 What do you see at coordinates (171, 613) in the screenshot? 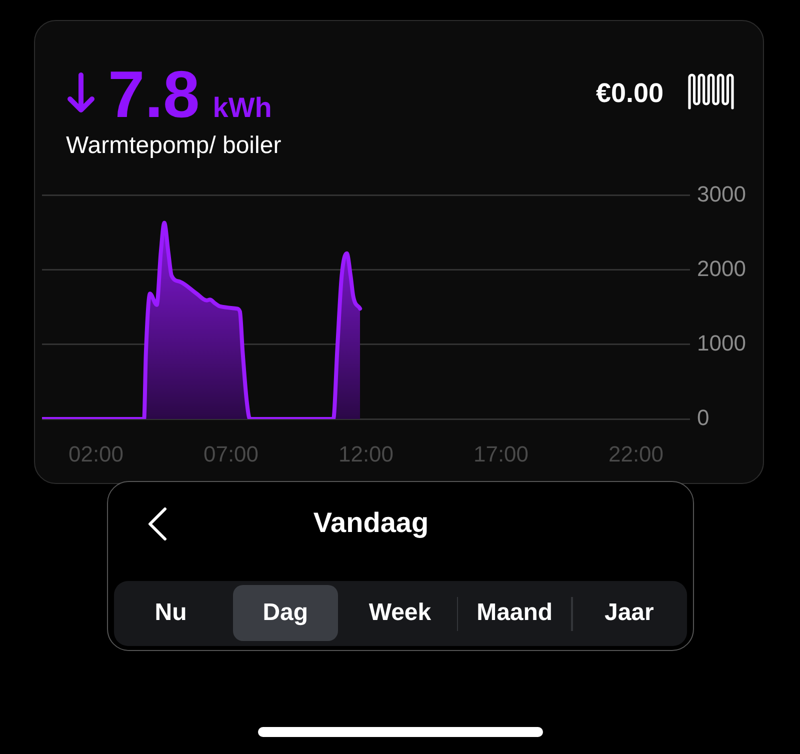
I see `tab: Nu` at bounding box center [171, 613].